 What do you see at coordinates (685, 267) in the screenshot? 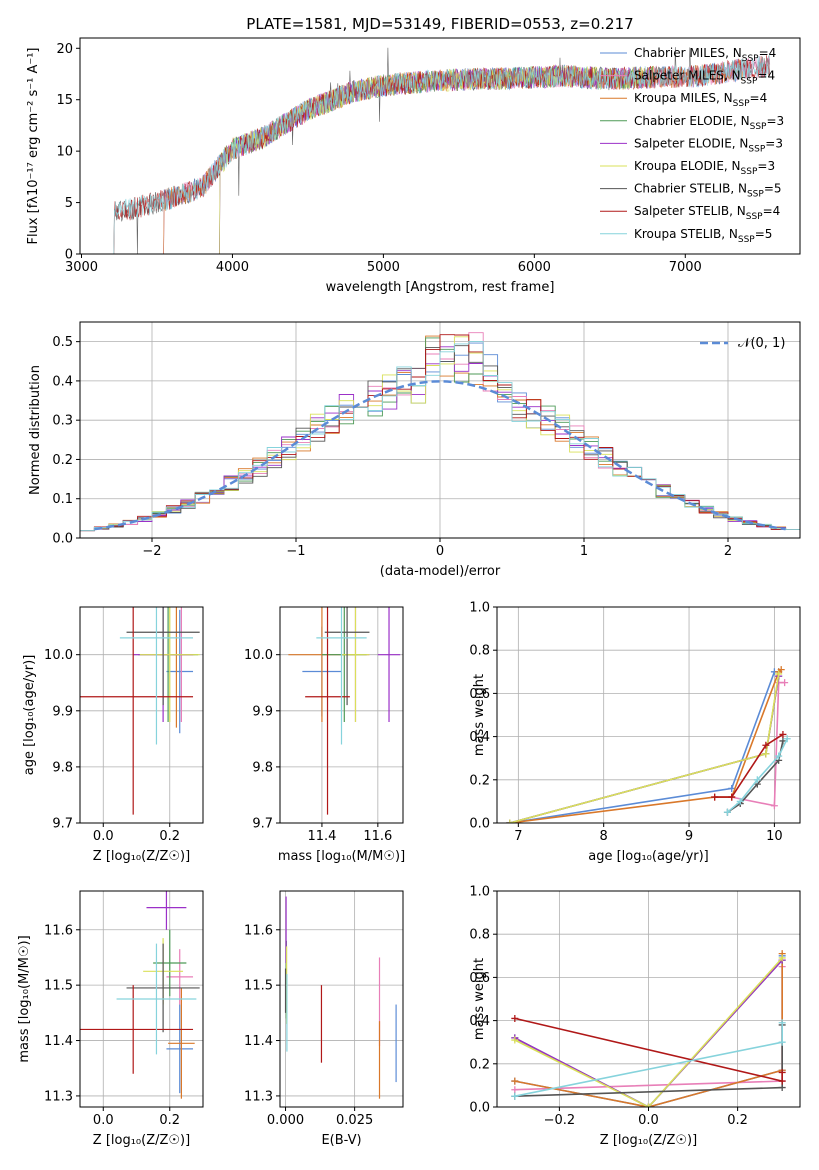
I see `x-tick-label: 7000` at bounding box center [685, 267].